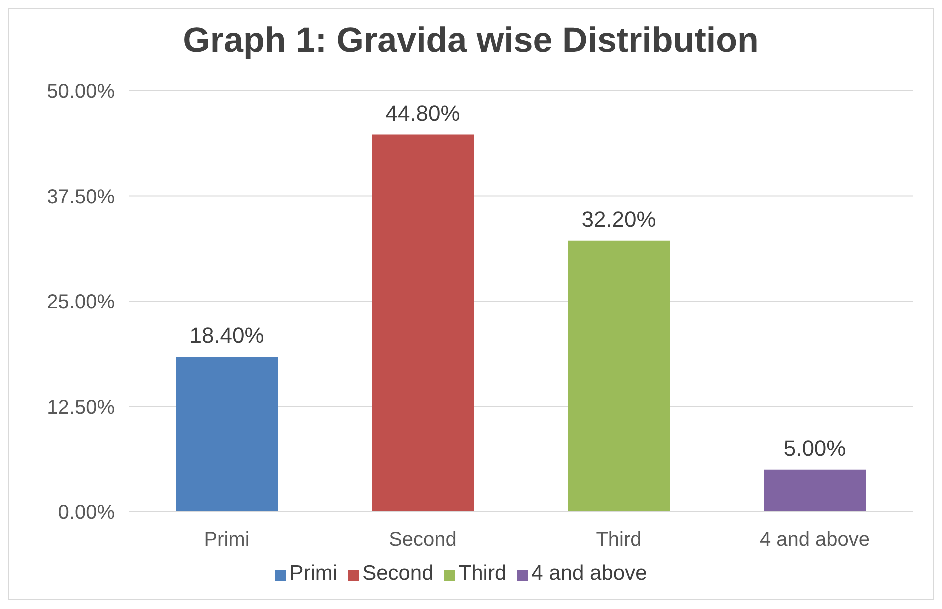 The width and height of the screenshot is (942, 609). I want to click on x-tick-label: Second, so click(423, 540).